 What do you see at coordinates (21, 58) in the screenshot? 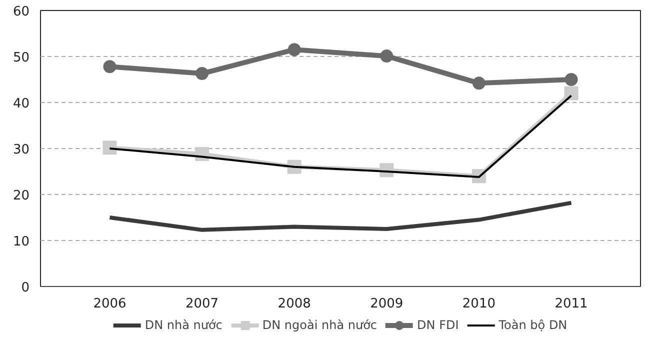
I see `y-tick-label: 50` at bounding box center [21, 58].